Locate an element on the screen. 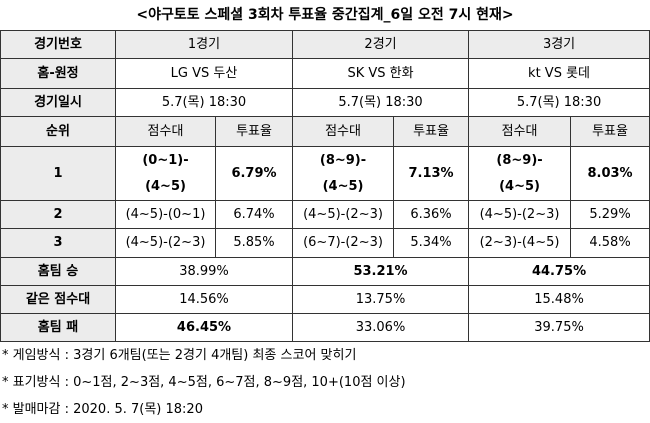 This screenshot has height=423, width=650. row-label: 홈팀 승 is located at coordinates (58, 271).